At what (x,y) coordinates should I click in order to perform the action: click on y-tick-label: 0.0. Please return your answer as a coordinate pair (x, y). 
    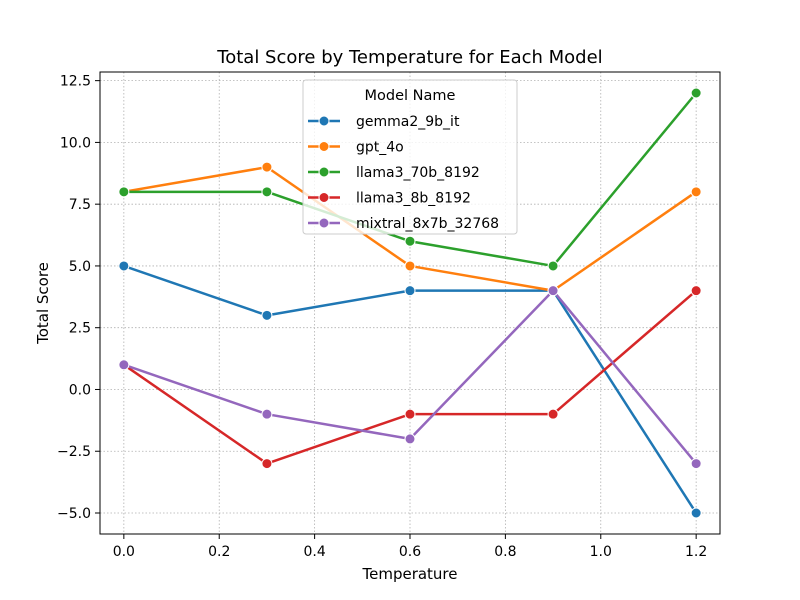
    Looking at the image, I should click on (80, 390).